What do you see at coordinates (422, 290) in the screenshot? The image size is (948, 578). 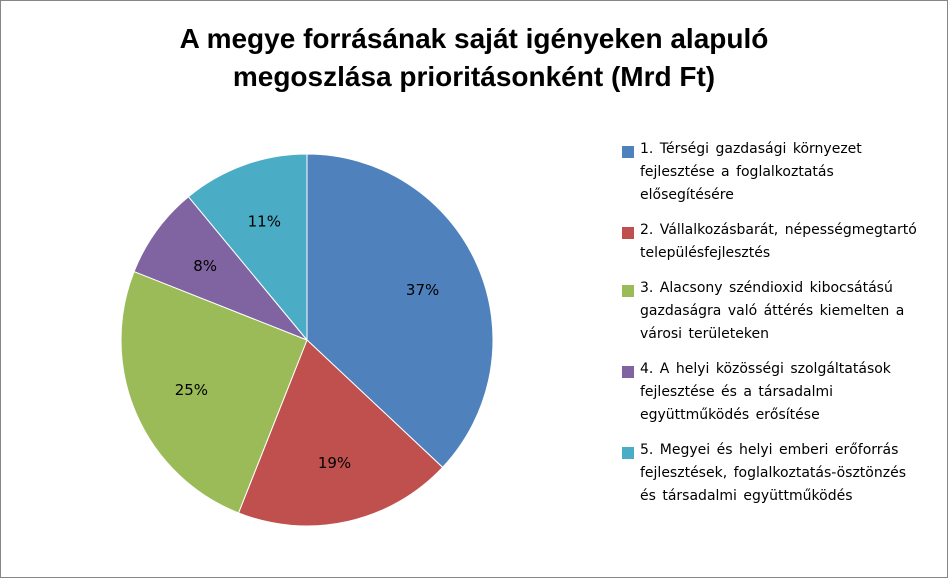 I see `pie-data-label-1: 37%` at bounding box center [422, 290].